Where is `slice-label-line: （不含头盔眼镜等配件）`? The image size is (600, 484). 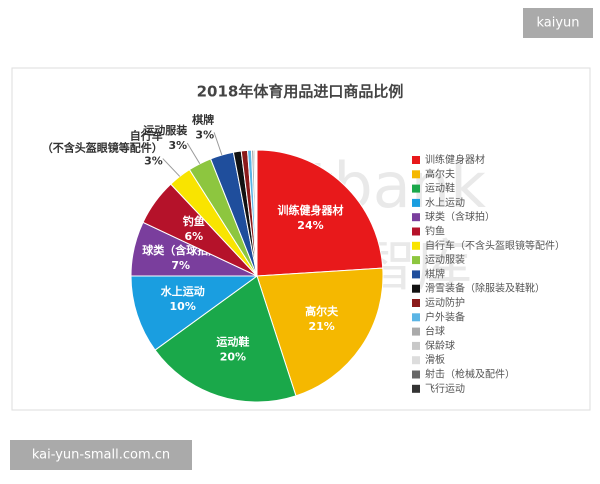
slice-label-line: （不含头盔眼镜等配件） is located at coordinates (102, 148).